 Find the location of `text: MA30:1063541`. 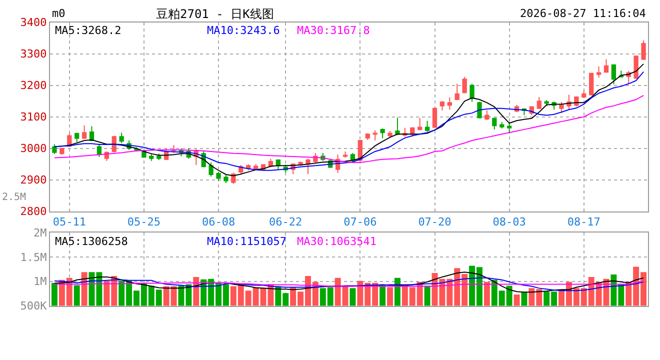

text: MA30:1063541 is located at coordinates (336, 241).